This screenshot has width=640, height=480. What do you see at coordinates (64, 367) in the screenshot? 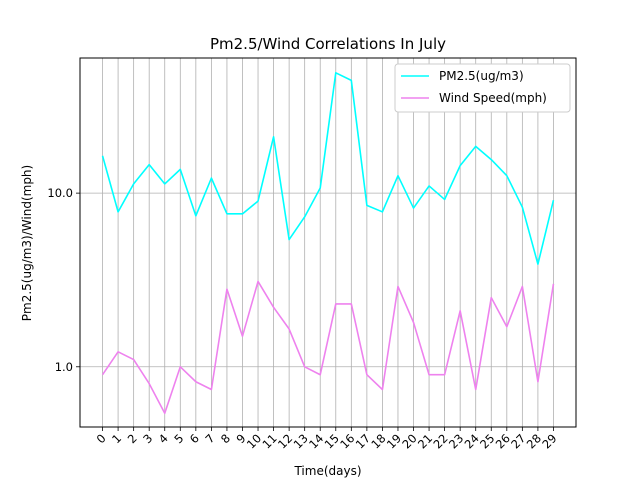
I see `y-tick-label: 1.0` at bounding box center [64, 367].